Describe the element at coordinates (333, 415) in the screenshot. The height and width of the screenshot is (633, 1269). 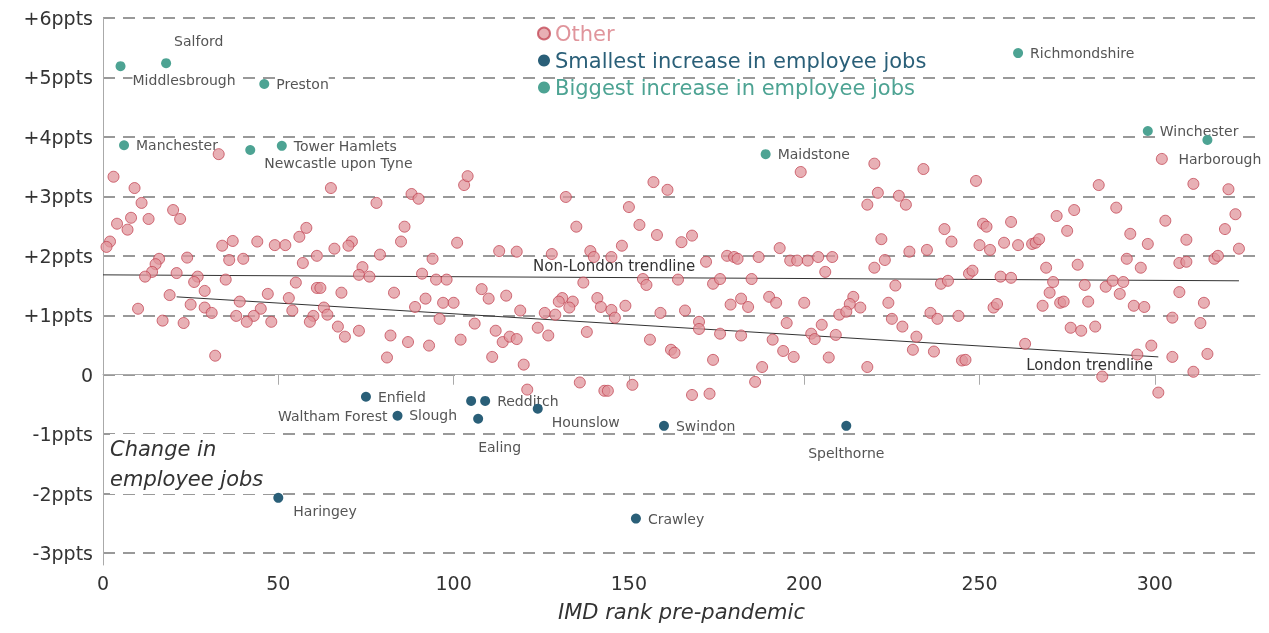
I see `annotation: Waltham Forest` at that location.